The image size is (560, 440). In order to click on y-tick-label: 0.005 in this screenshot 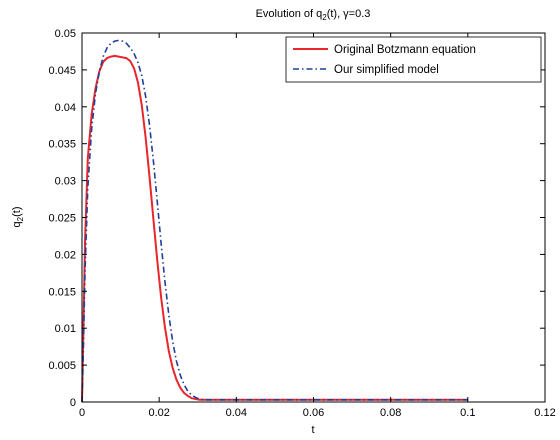, I will do `click(62, 366)`.